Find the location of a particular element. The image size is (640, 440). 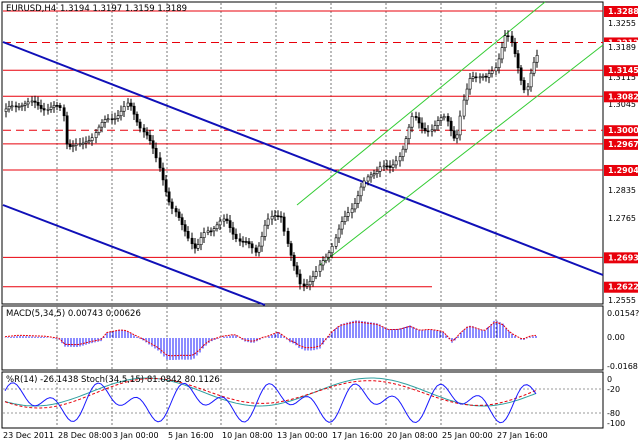

williams-r-line is located at coordinates (270, 403).